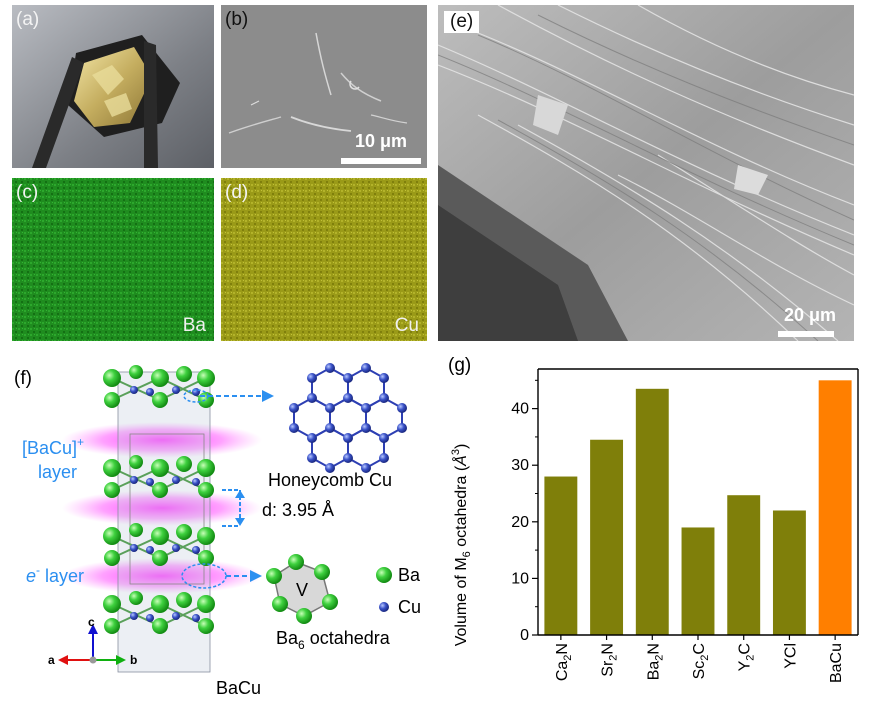  What do you see at coordinates (747, 657) in the screenshot?
I see `x-tick-label: Y2C` at bounding box center [747, 657].